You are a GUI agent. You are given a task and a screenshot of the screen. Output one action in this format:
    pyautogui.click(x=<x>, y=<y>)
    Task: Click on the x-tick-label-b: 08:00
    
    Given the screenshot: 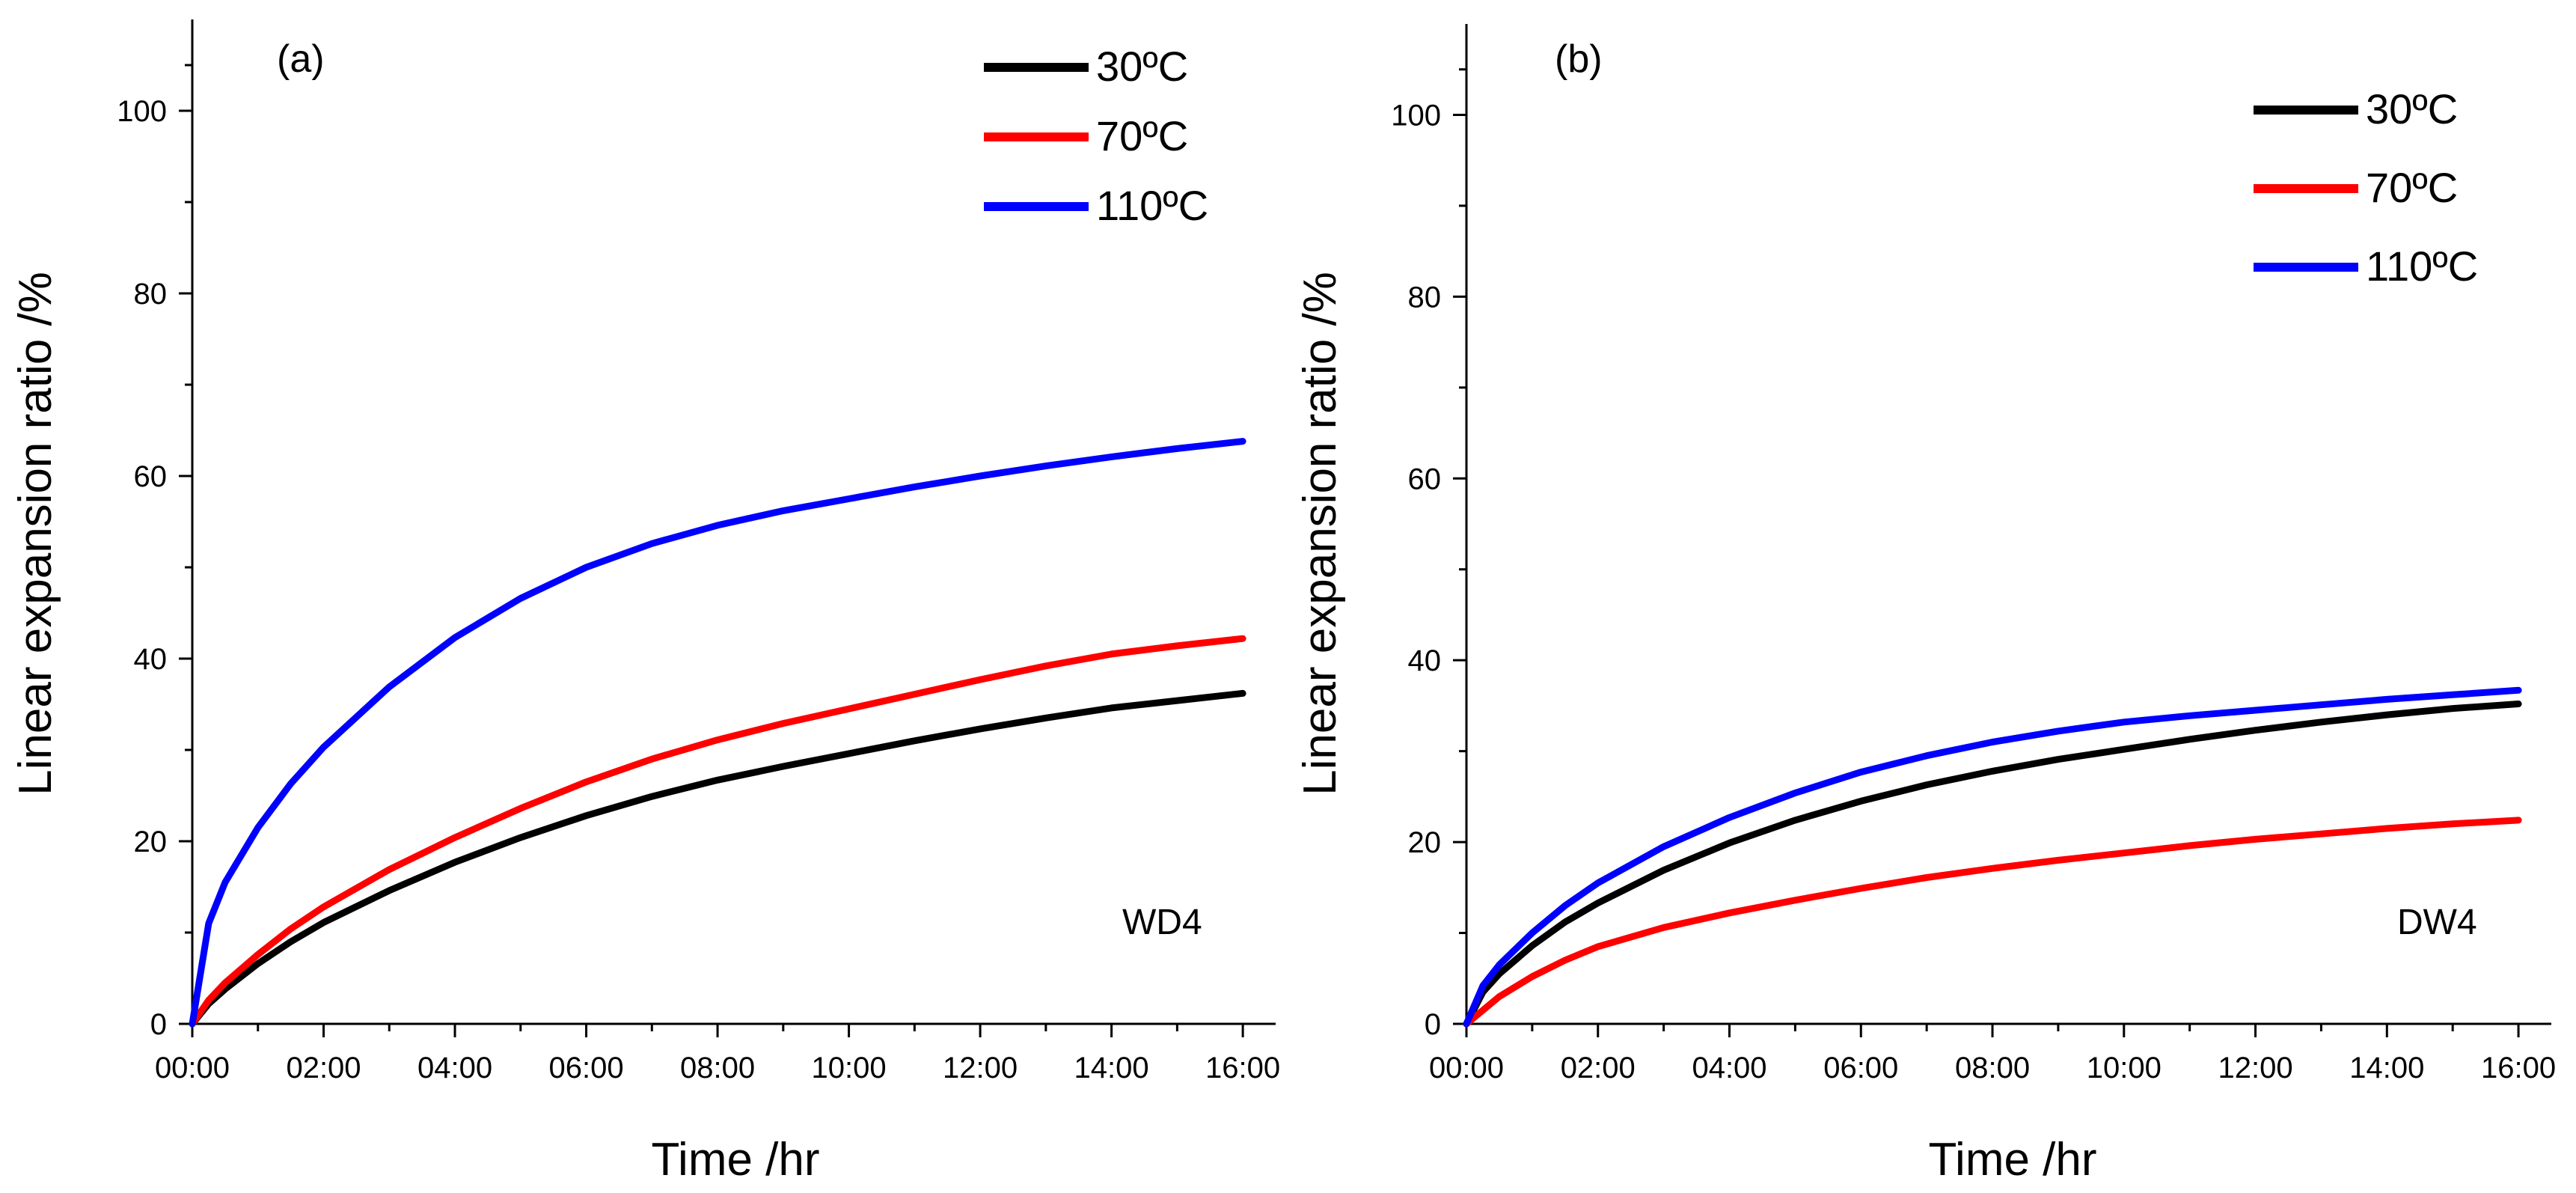 What is the action you would take?
    pyautogui.click(x=1992, y=1068)
    